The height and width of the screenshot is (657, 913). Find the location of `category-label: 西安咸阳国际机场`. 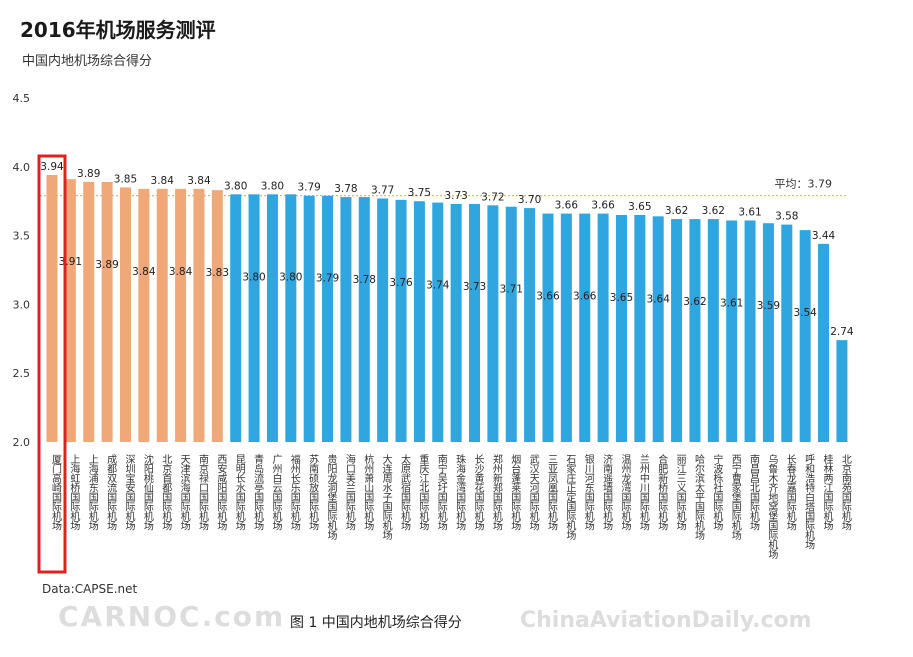

category-label: 西安咸阳国际机场 is located at coordinates (221, 492).